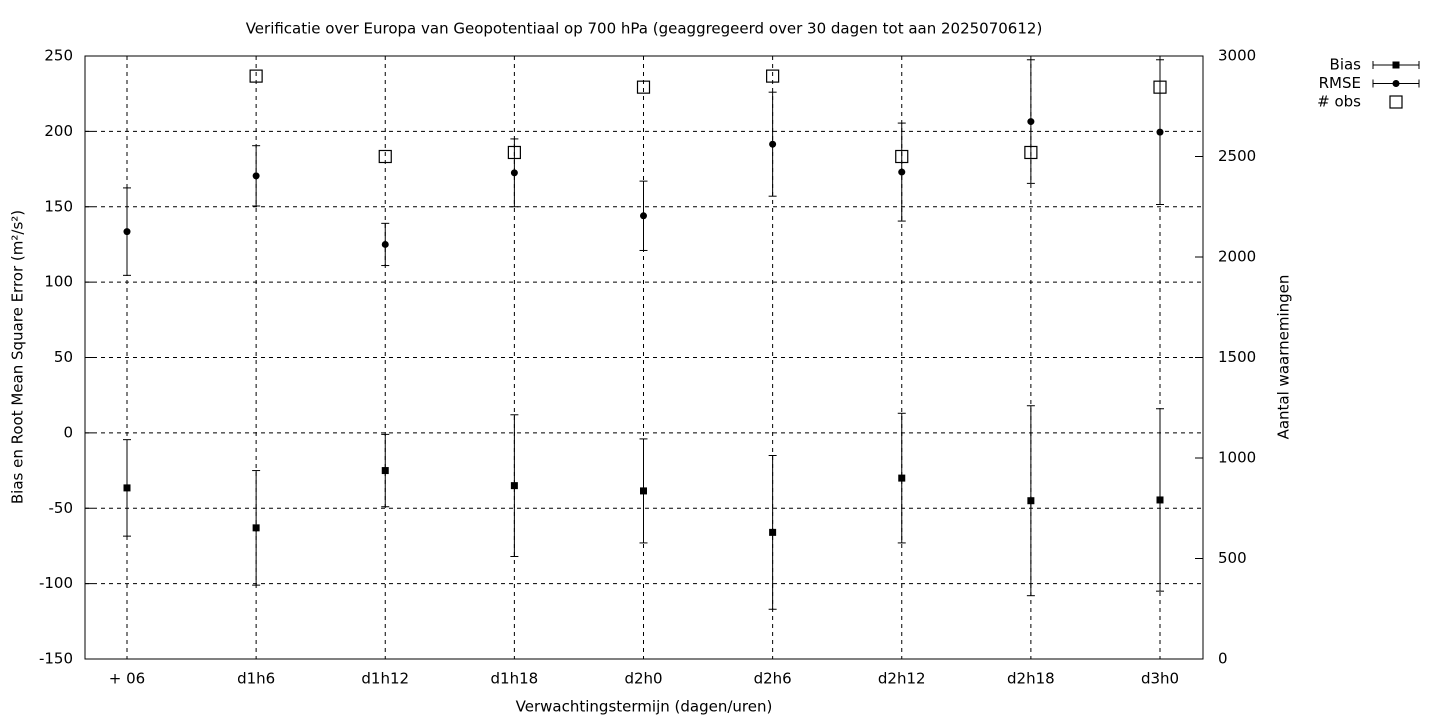 The height and width of the screenshot is (720, 1440). I want to click on y2-tick-label: 1500, so click(1237, 357).